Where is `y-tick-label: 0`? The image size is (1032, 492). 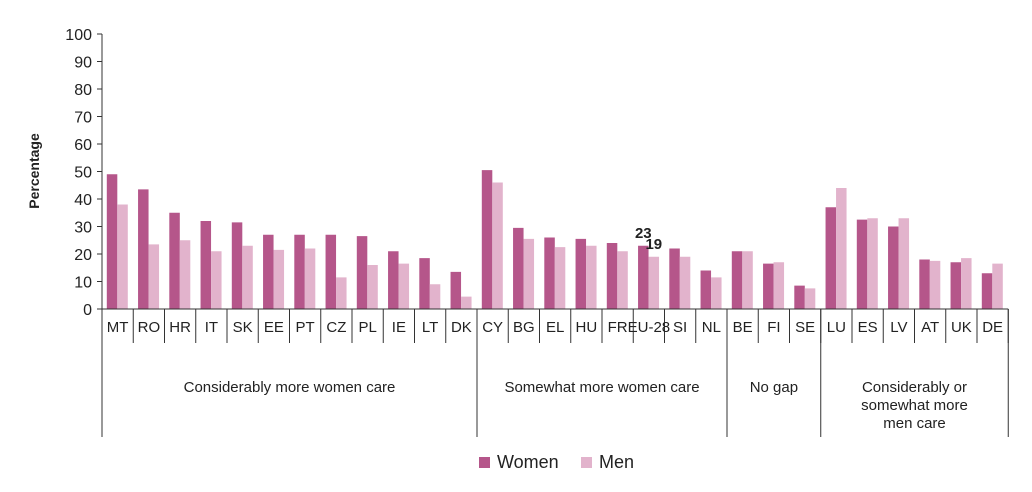
y-tick-label: 0 is located at coordinates (87, 310).